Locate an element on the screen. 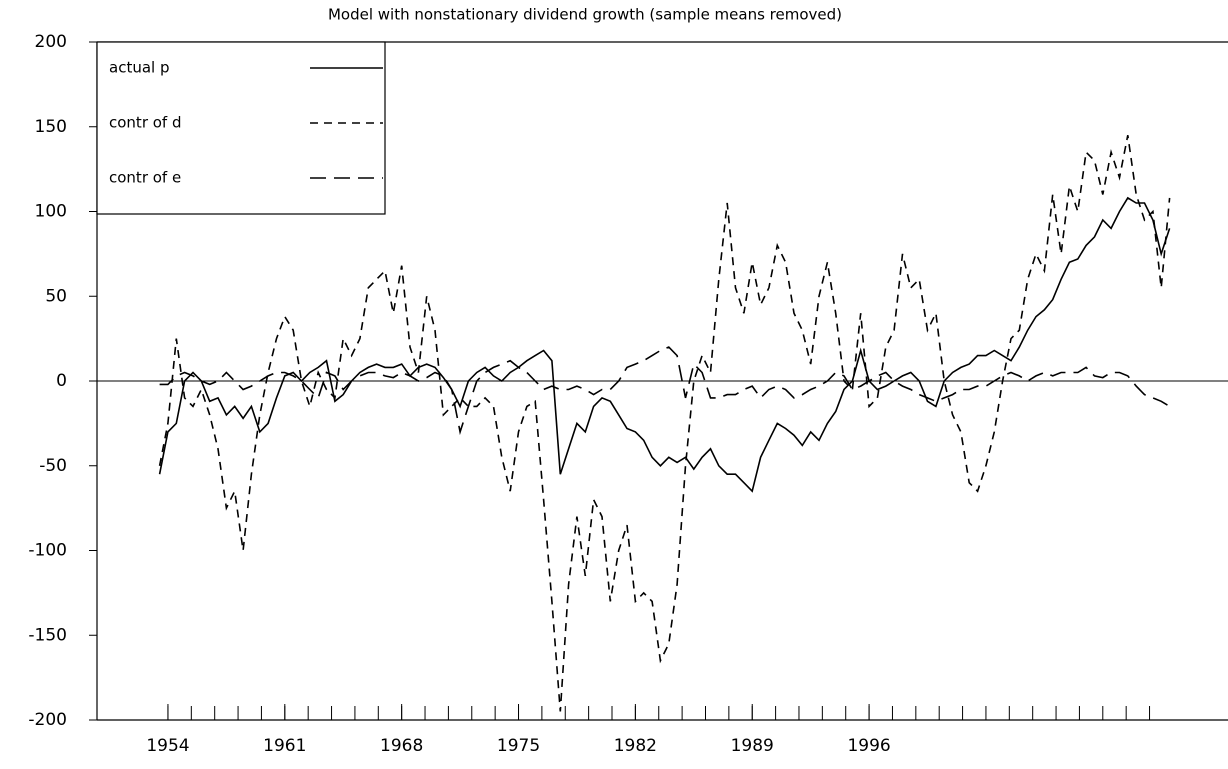 This screenshot has width=1228, height=769. y-tick-label: 100 is located at coordinates (51, 212).